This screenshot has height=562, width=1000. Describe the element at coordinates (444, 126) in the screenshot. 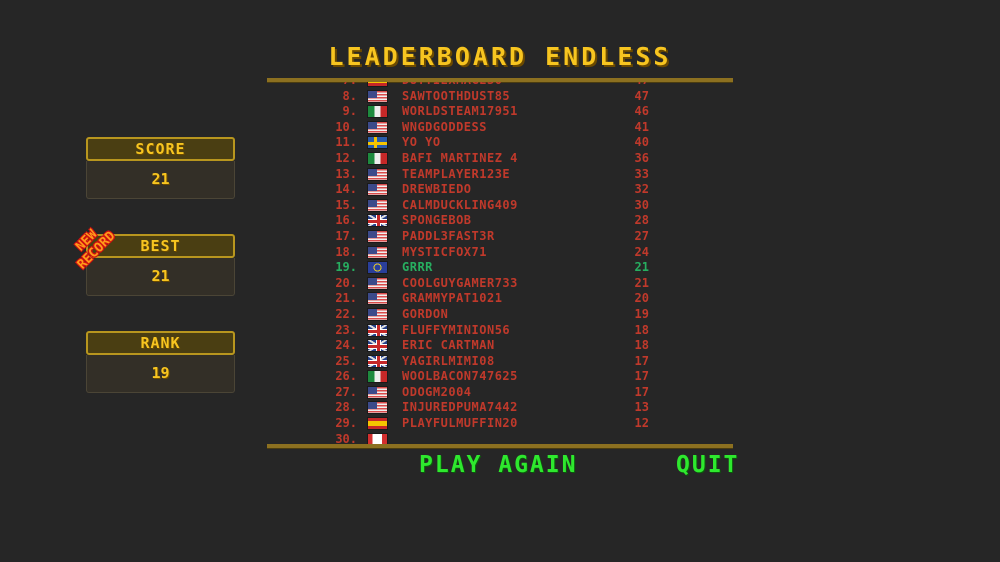

I see `player-name: WNGDGODDESS` at that location.